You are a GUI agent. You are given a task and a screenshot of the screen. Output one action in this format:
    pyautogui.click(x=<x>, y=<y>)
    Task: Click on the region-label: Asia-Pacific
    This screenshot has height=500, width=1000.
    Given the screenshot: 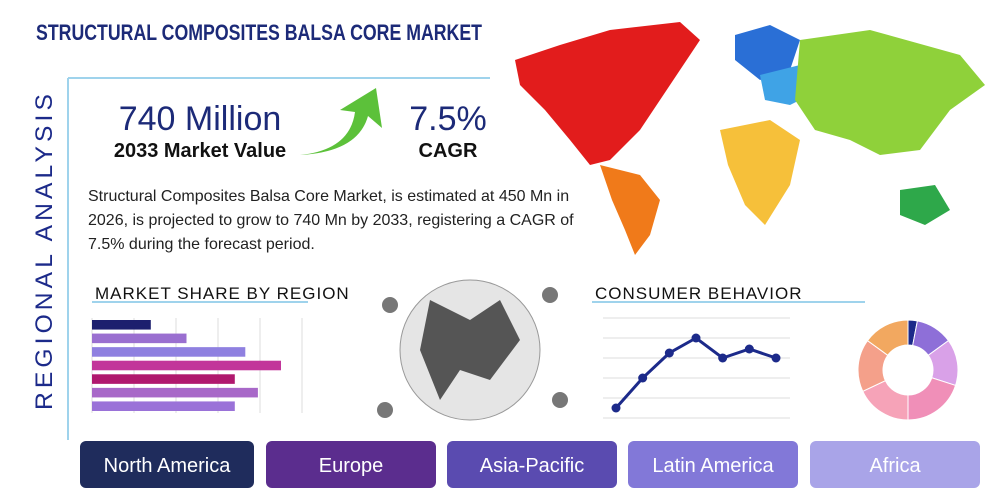 What is the action you would take?
    pyautogui.click(x=532, y=466)
    